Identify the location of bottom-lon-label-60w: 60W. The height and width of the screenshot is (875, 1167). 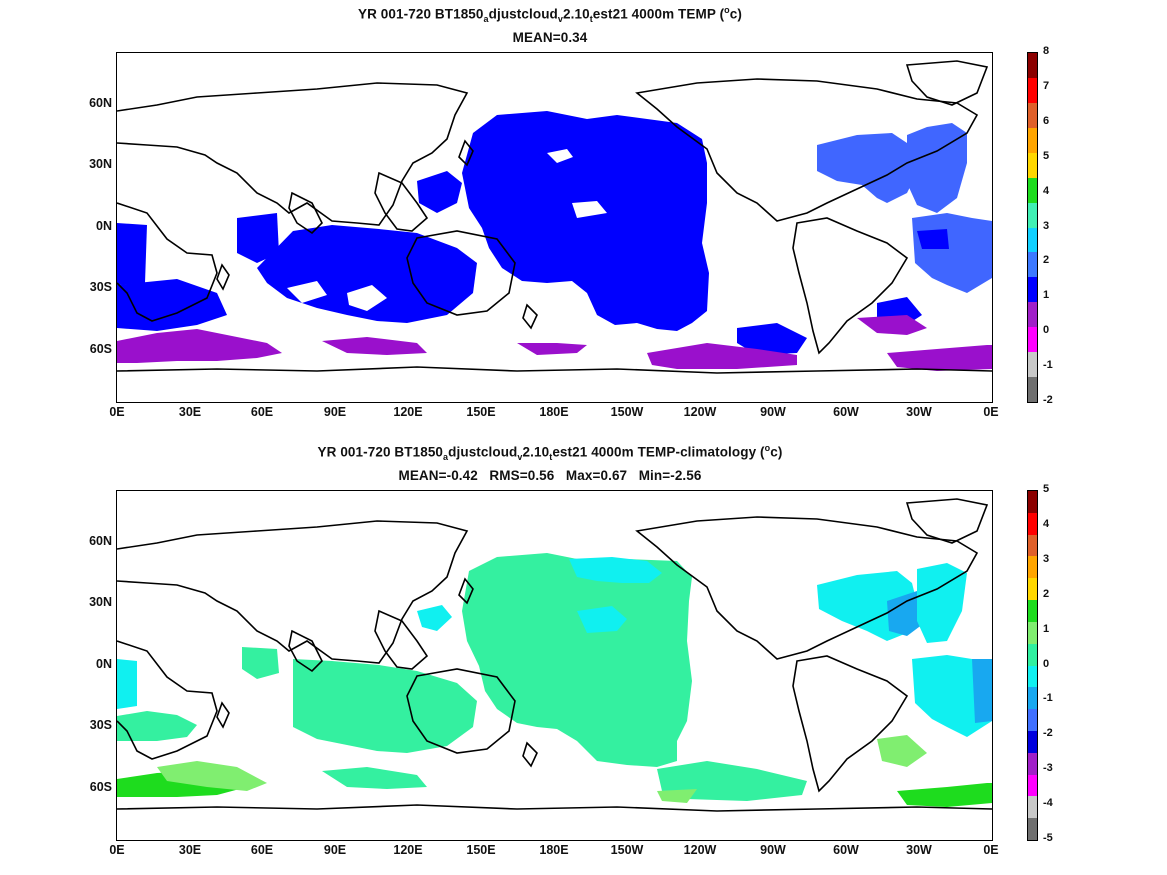
(846, 850).